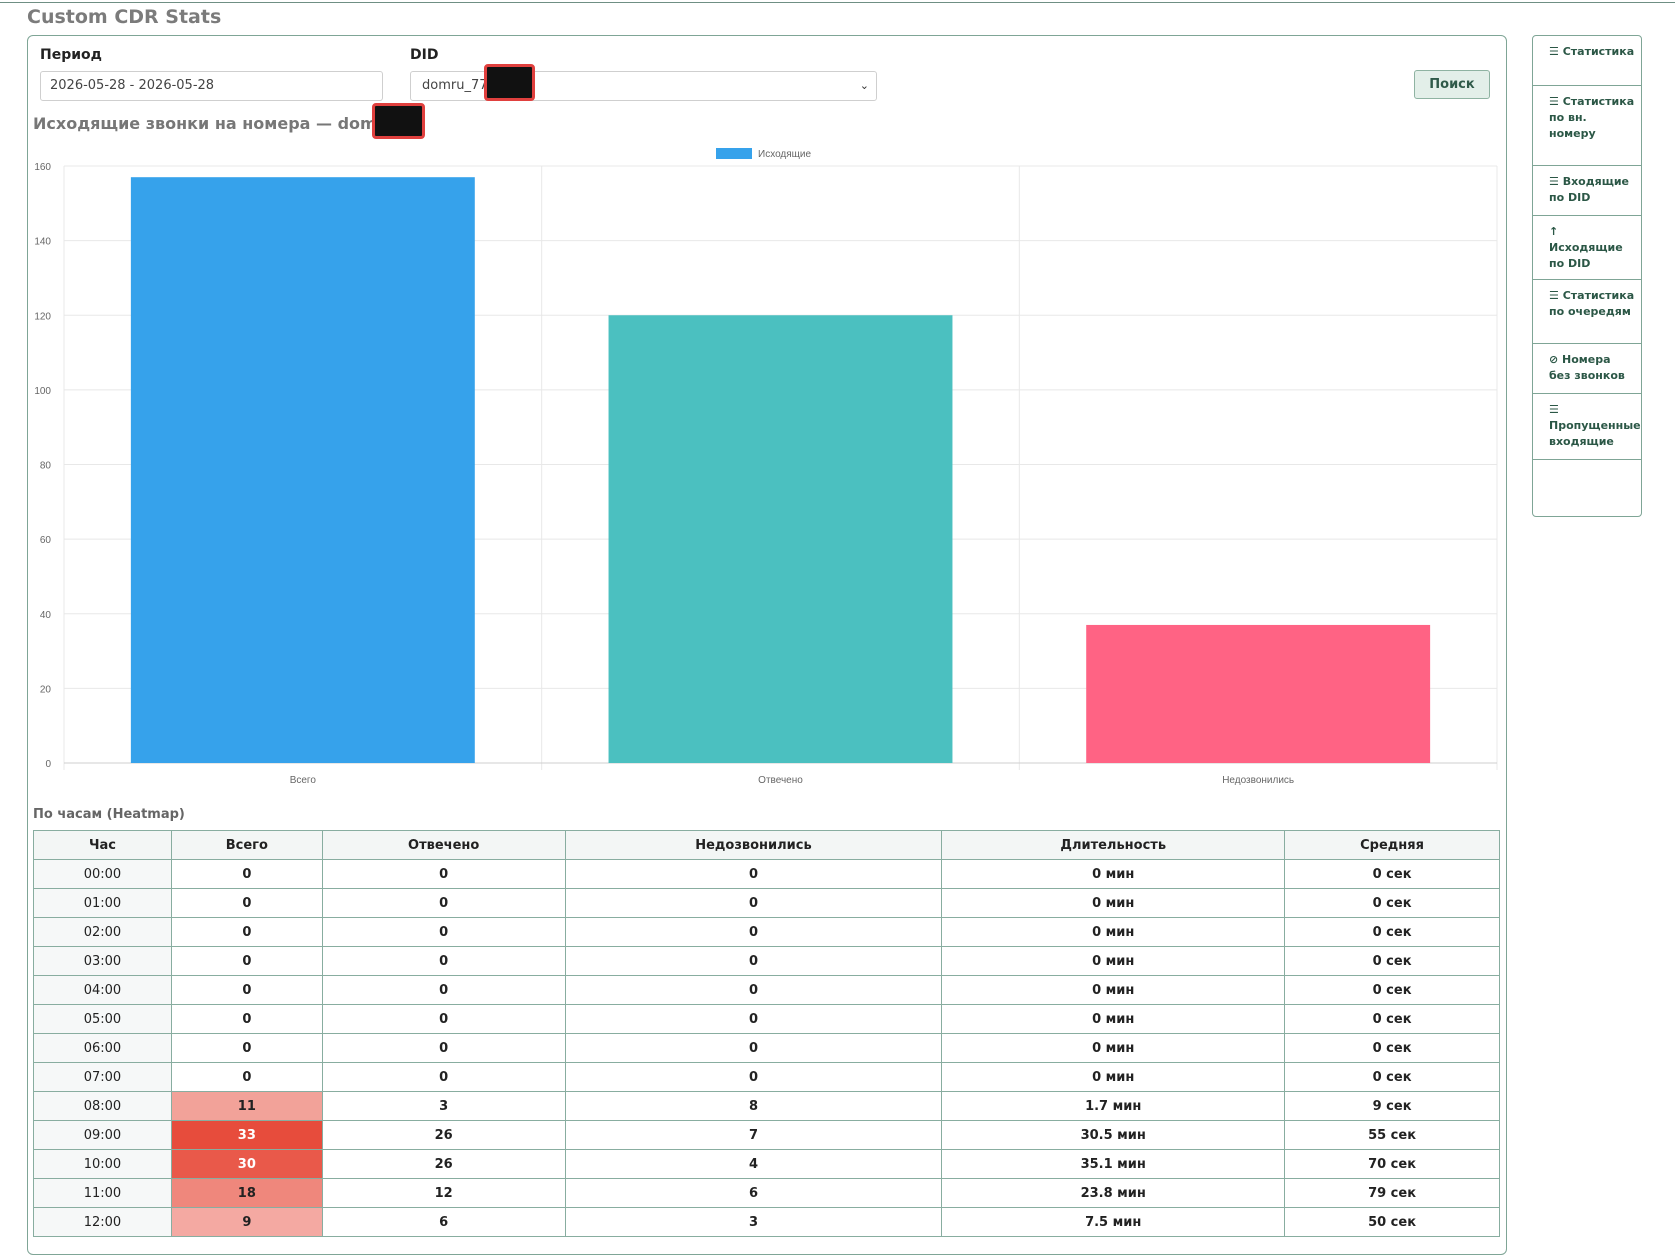  I want to click on nav-item: ⊘ Номера без звонков, so click(1587, 369).